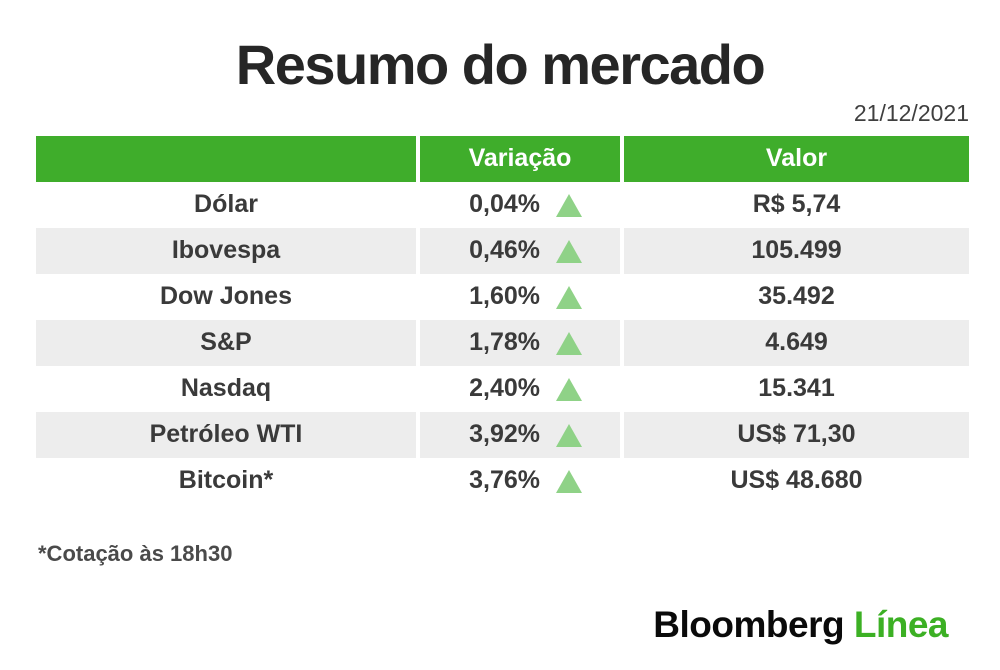 Image resolution: width=1000 pixels, height=670 pixels. I want to click on variation-cell: 1,78%, so click(520, 342).